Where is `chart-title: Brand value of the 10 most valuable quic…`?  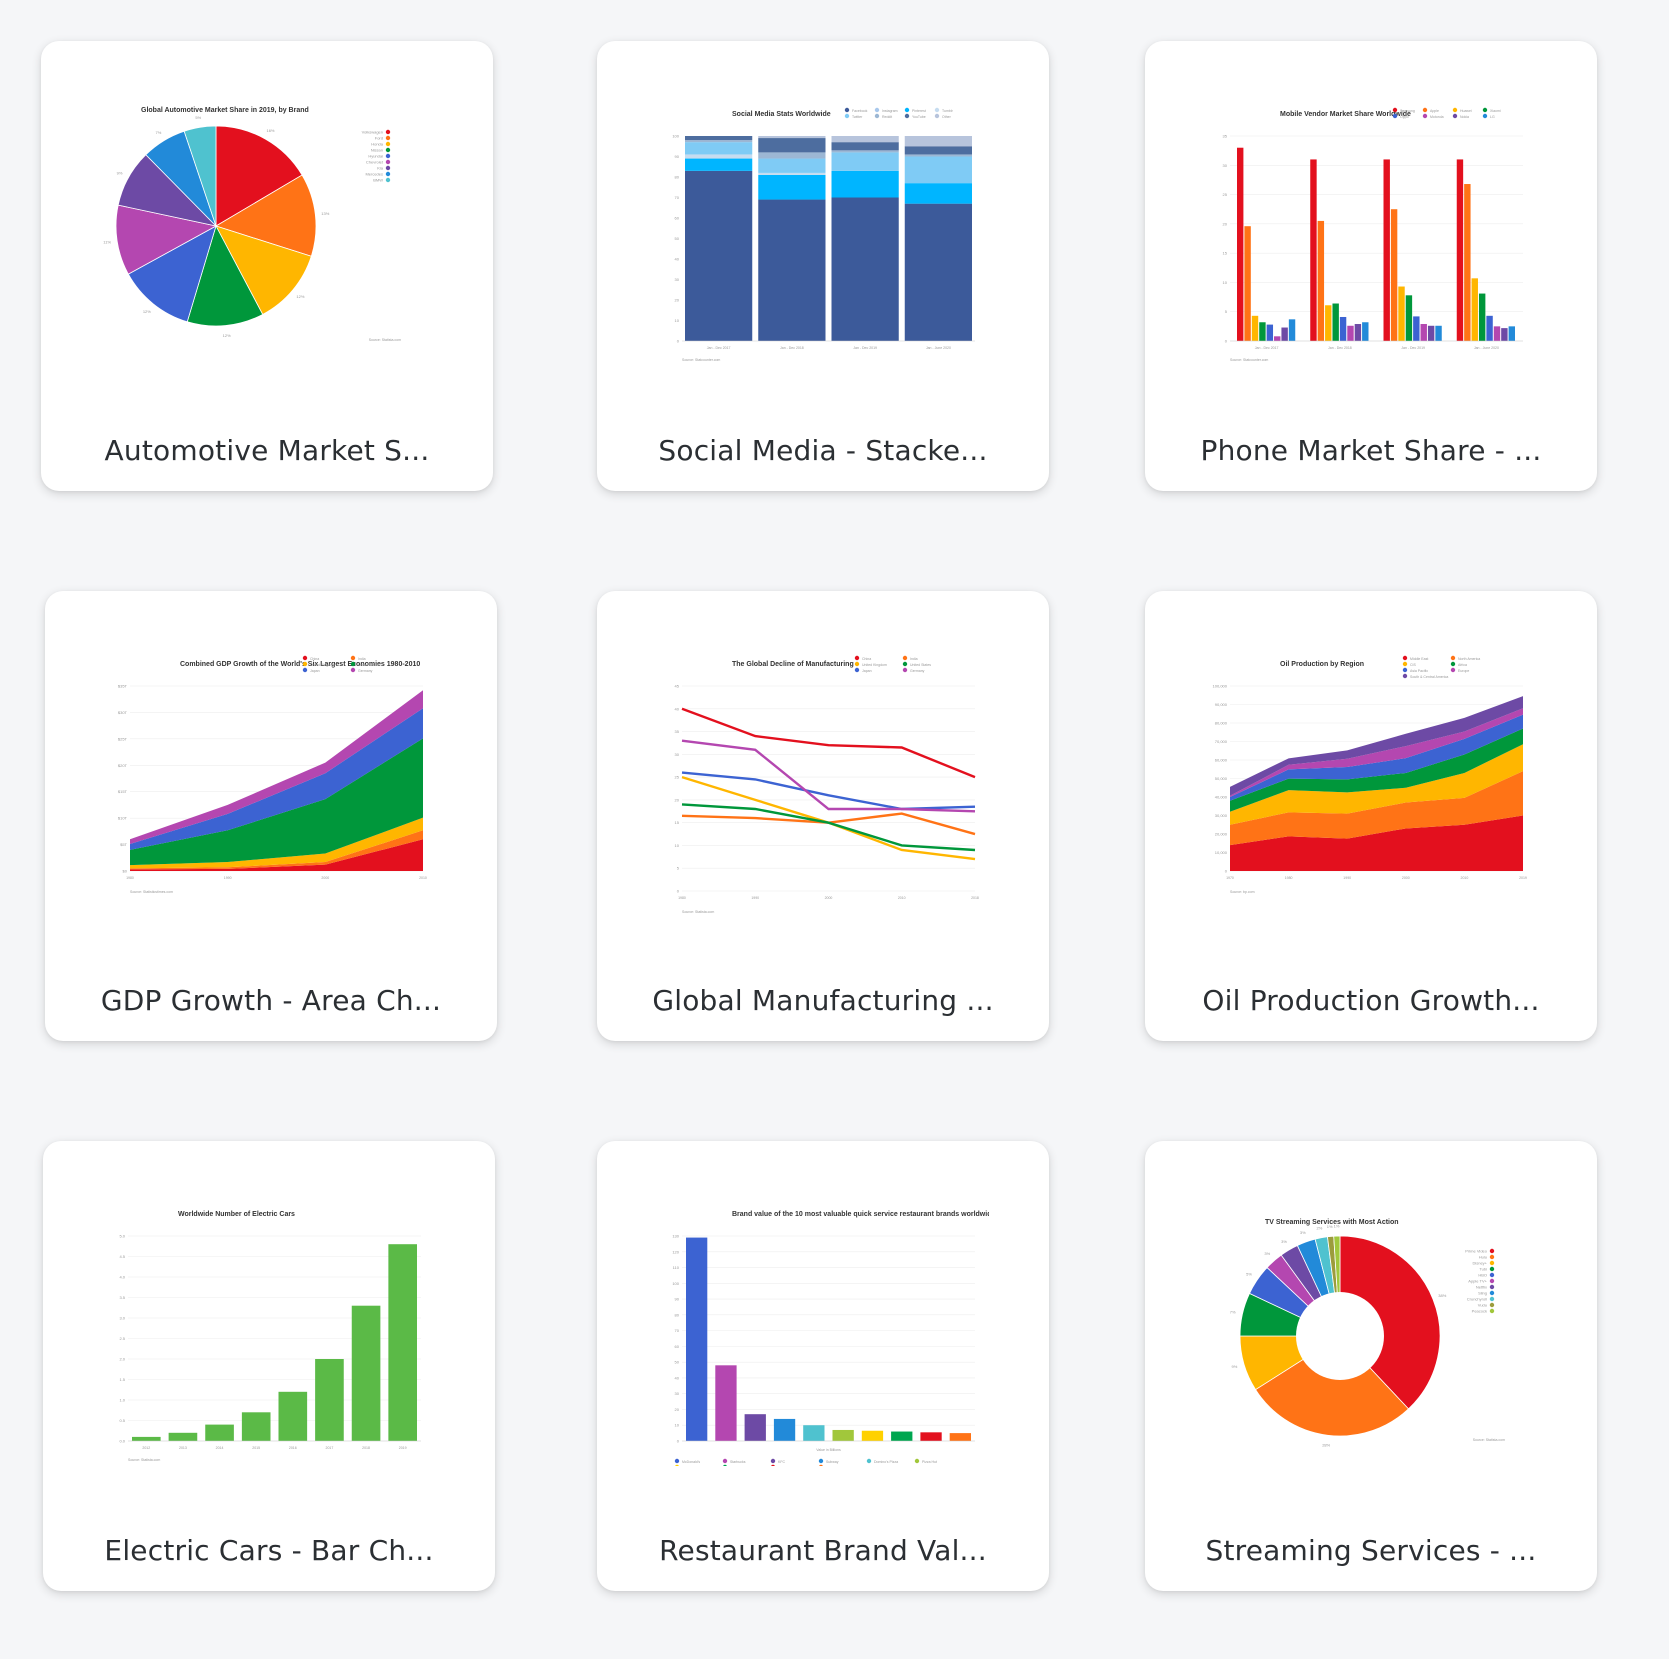 chart-title: Brand value of the 10 most valuable quic… is located at coordinates (860, 1214).